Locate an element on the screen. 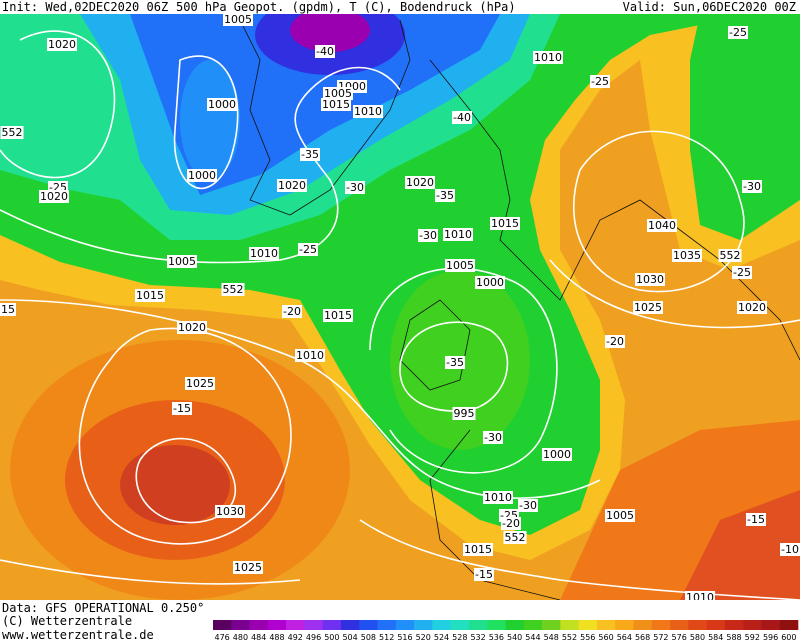 Image resolution: width=800 pixels, height=642 pixels. colorbar-label: 556 is located at coordinates (587, 637).